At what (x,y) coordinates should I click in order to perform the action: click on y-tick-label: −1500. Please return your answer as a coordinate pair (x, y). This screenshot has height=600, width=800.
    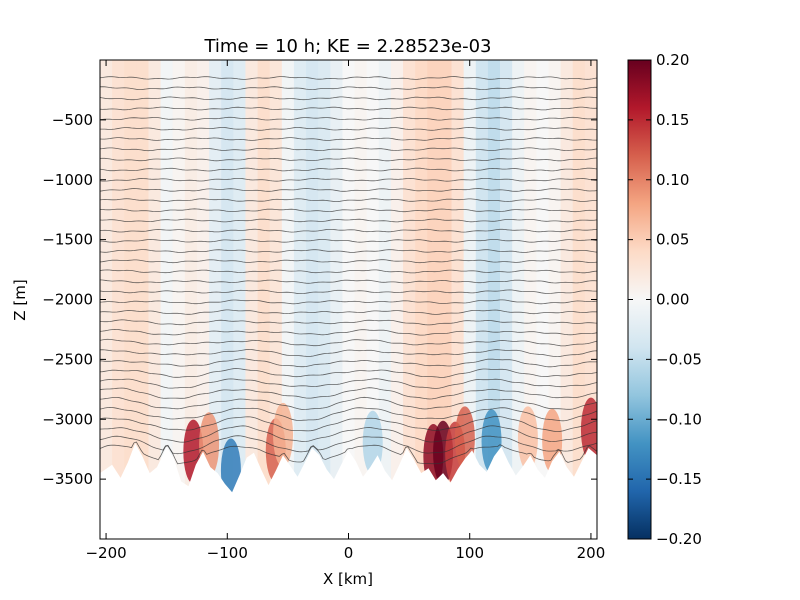
    Looking at the image, I should click on (67, 240).